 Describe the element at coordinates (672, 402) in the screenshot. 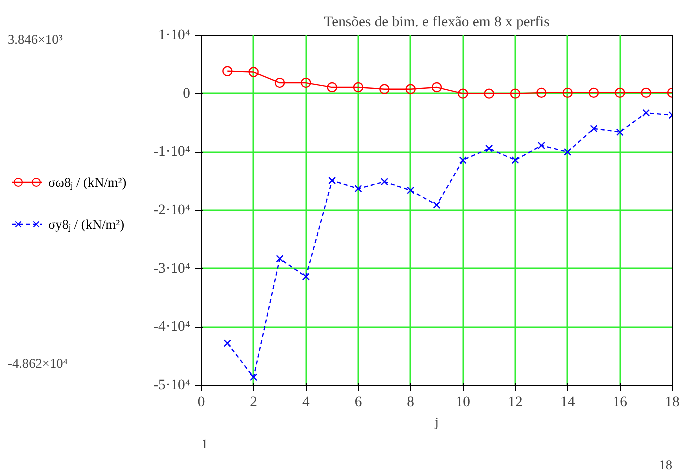

I see `x-tick-label: 18` at that location.